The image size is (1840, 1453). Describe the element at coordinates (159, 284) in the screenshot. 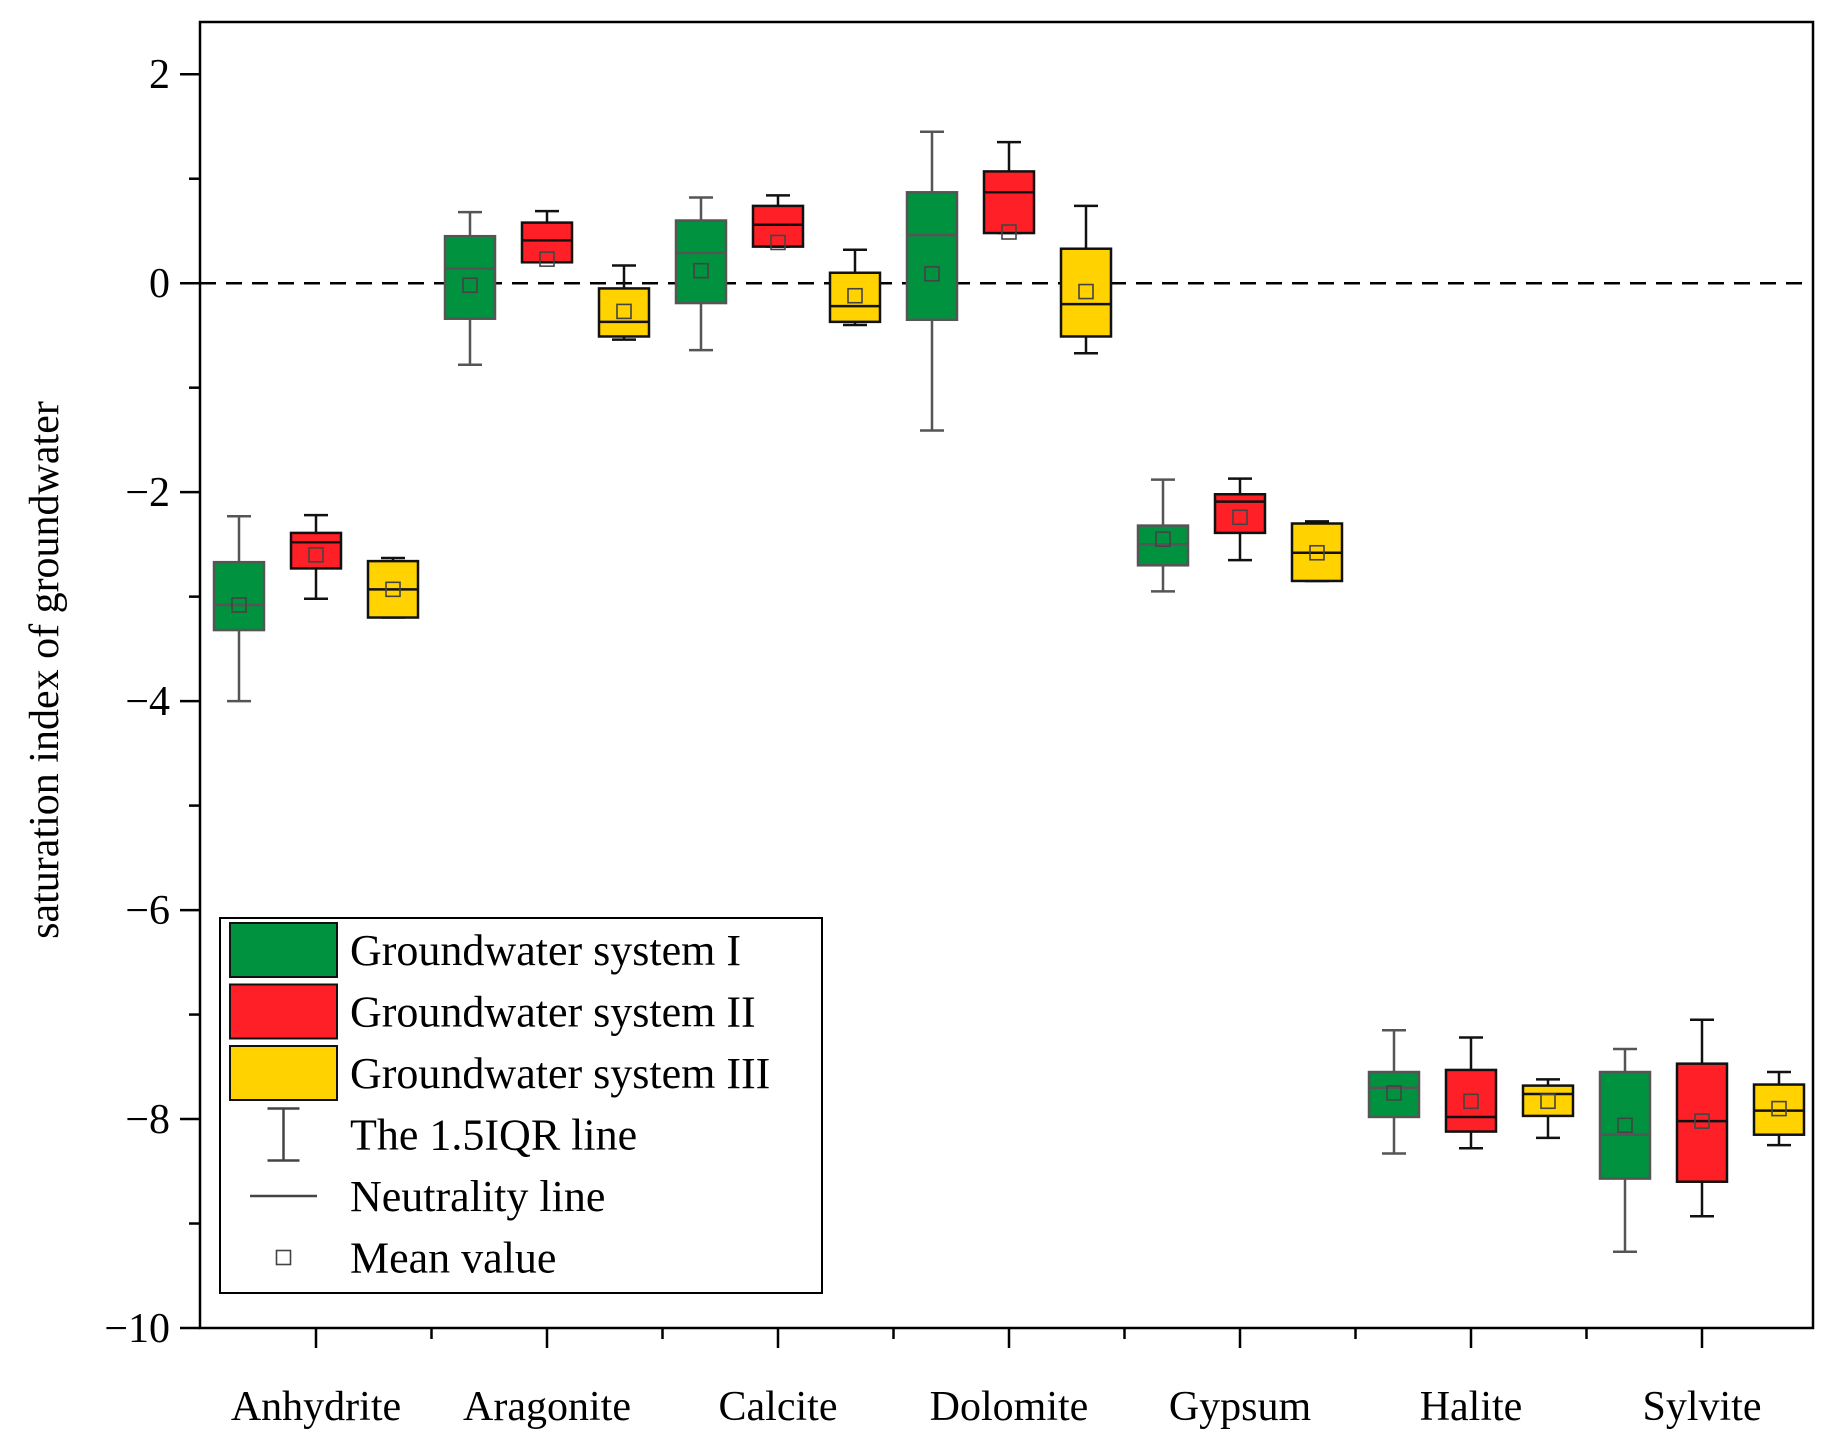

I see `y-tick-label: 0` at that location.